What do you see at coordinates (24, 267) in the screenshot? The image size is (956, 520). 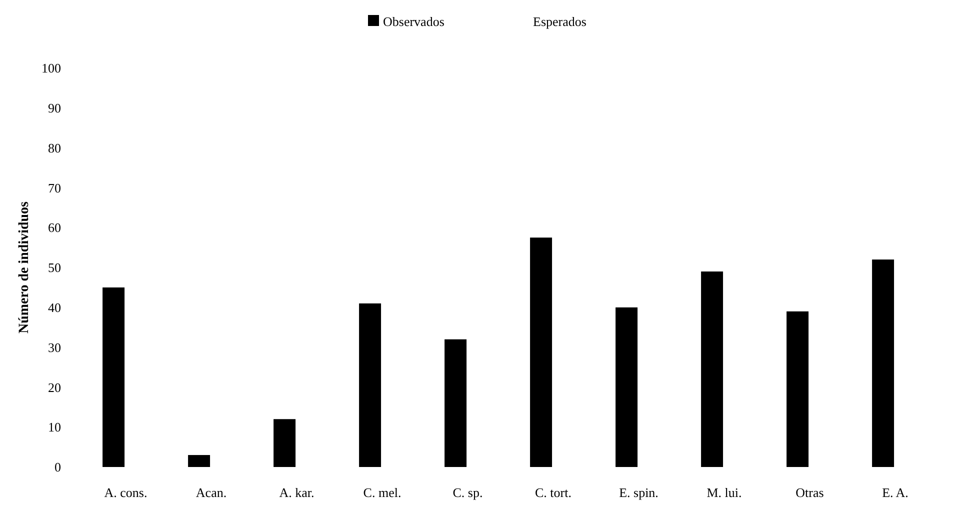 I see `y-axis-title: Número de individuos` at bounding box center [24, 267].